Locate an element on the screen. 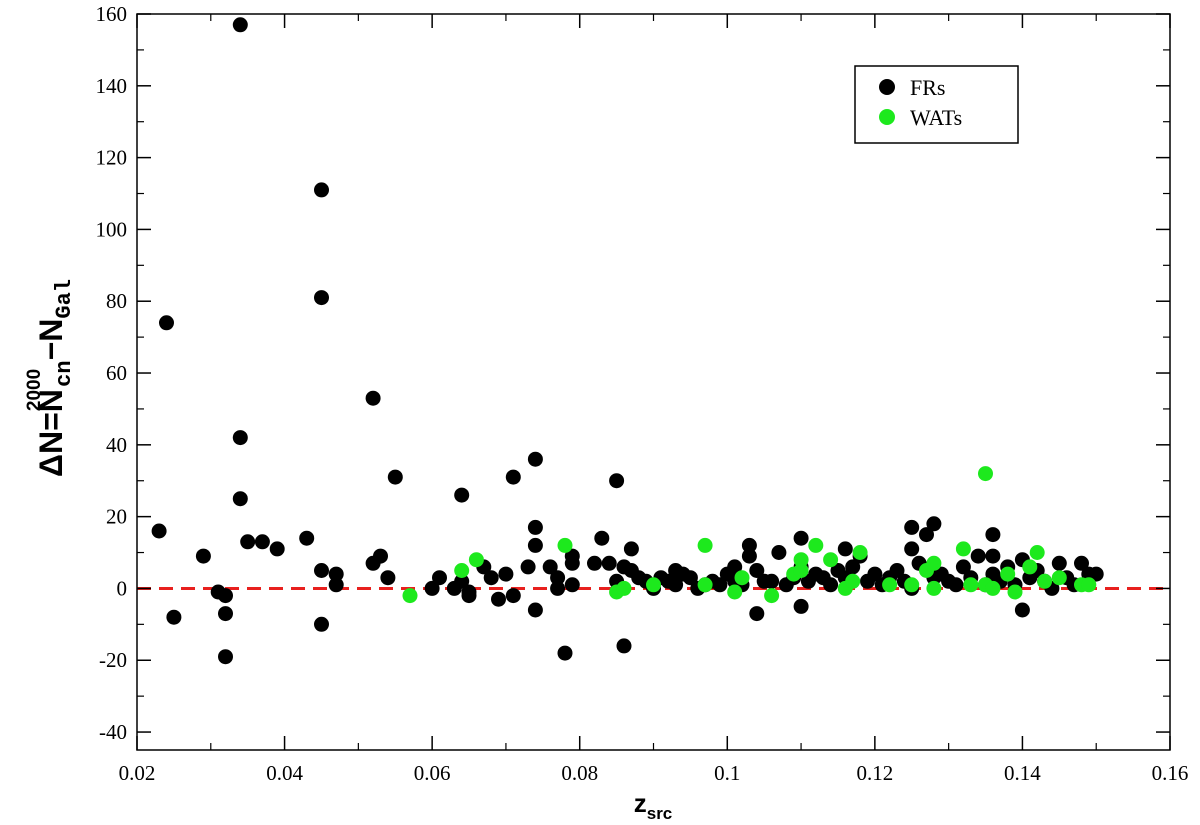 This screenshot has width=1200, height=825. x-tick-label: 0.06 is located at coordinates (432, 773).